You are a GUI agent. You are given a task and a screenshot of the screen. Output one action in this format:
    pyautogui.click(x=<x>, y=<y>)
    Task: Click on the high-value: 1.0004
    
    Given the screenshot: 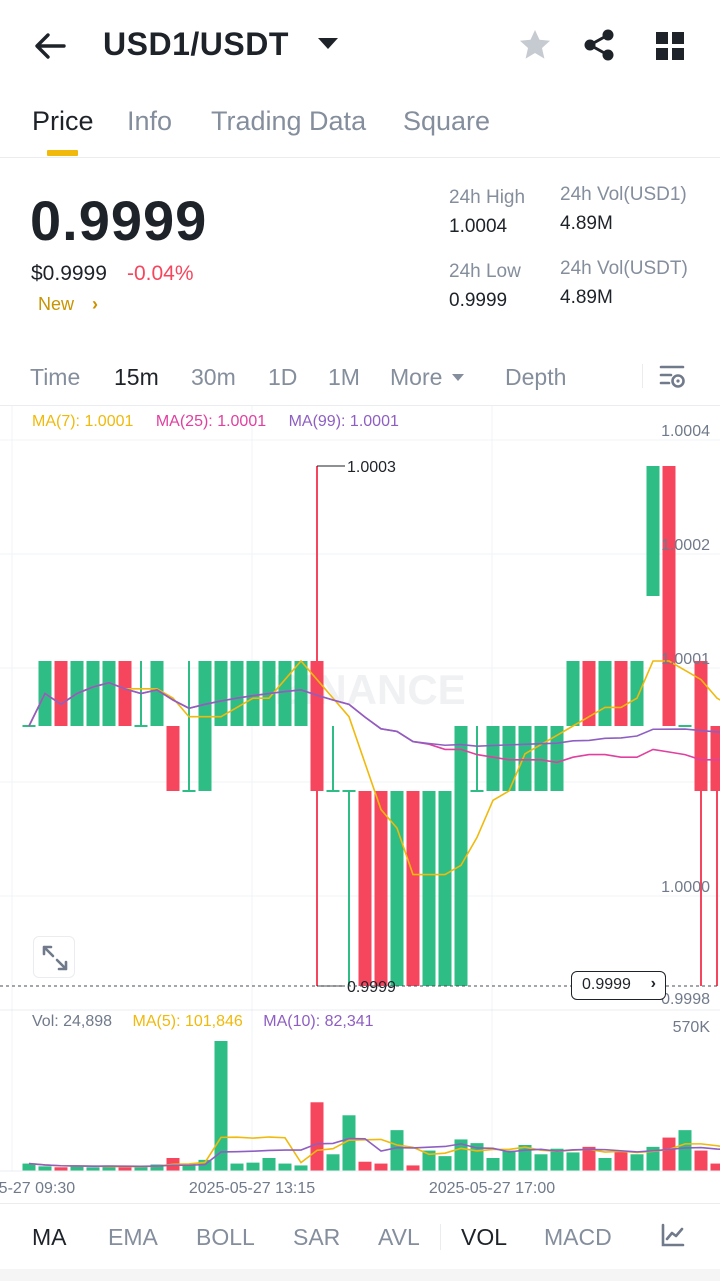 What is the action you would take?
    pyautogui.click(x=478, y=226)
    